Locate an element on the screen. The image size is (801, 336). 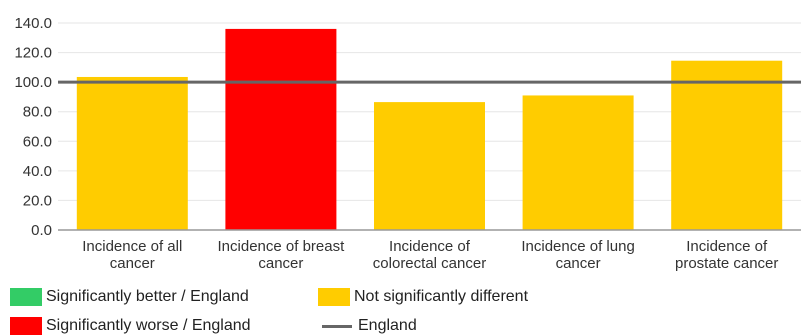
y-tick-label: 120.0 is located at coordinates (33, 53).